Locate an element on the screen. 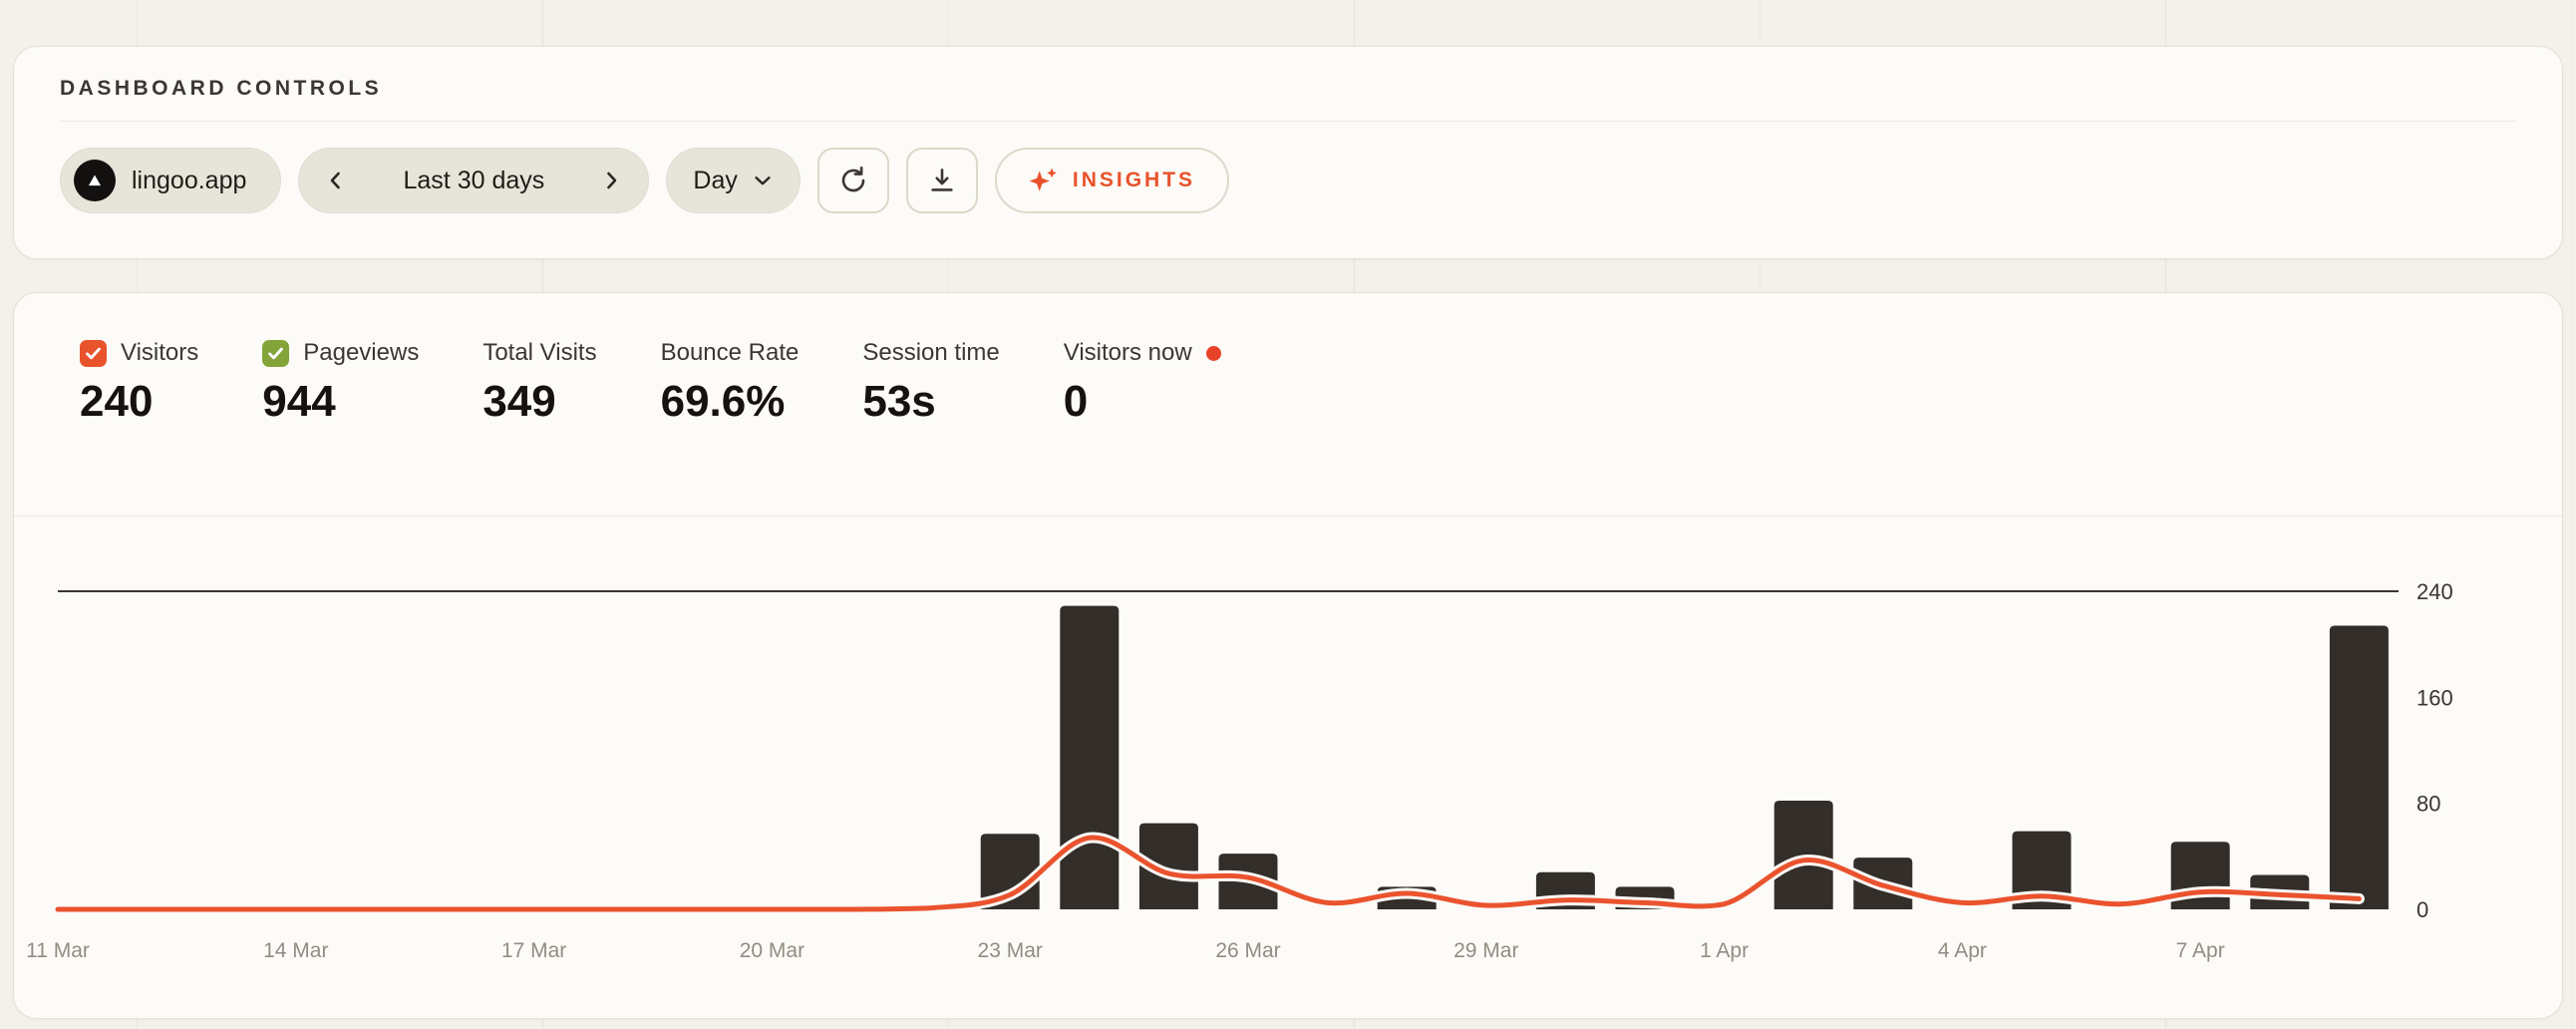 This screenshot has width=2576, height=1029. refresh-button is located at coordinates (852, 180).